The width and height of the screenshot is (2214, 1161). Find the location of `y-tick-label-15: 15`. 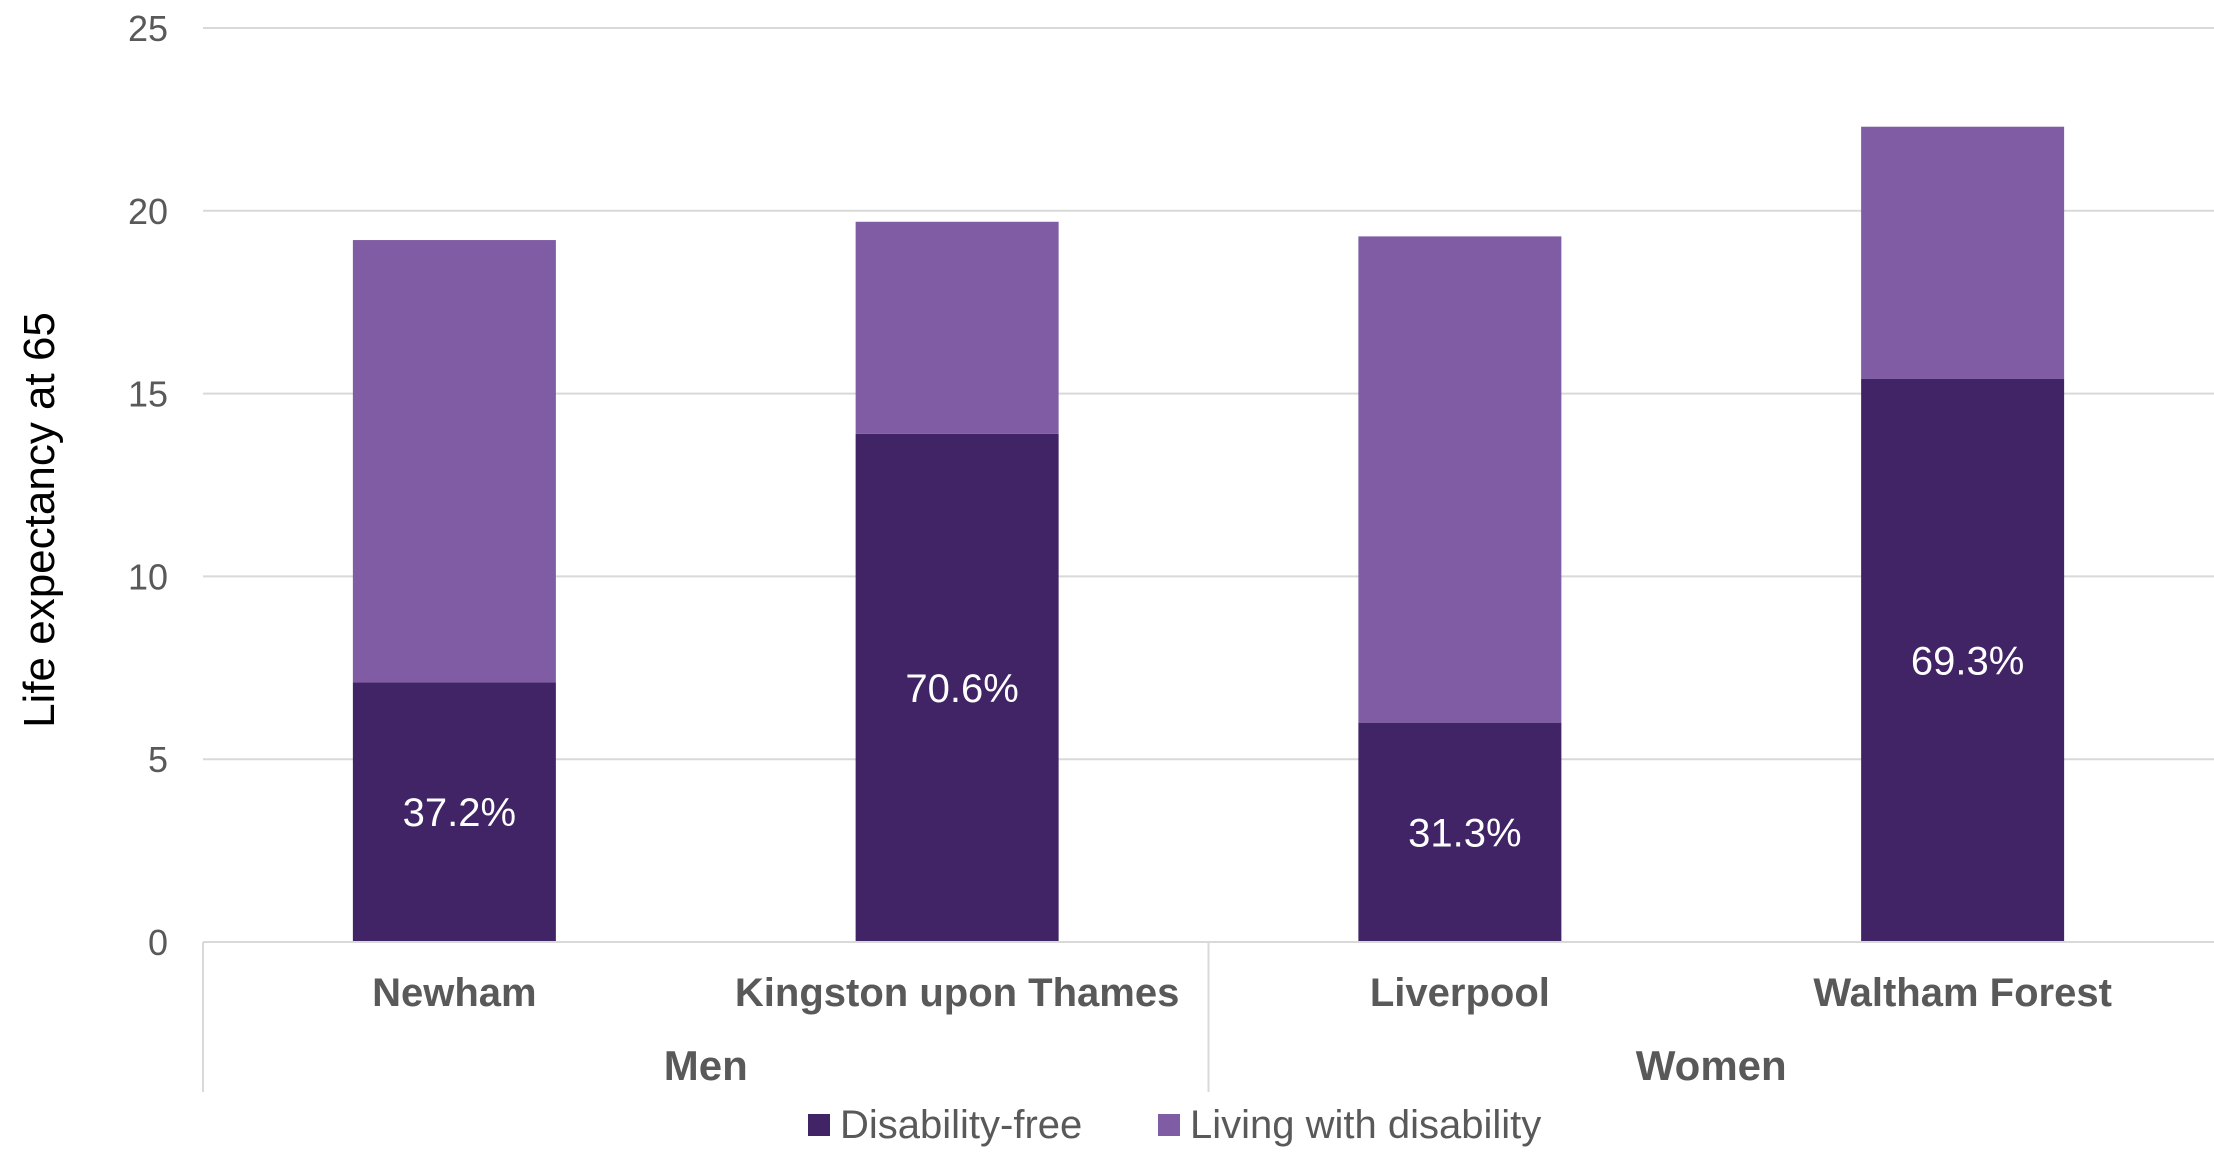

y-tick-label-15: 15 is located at coordinates (148, 394).